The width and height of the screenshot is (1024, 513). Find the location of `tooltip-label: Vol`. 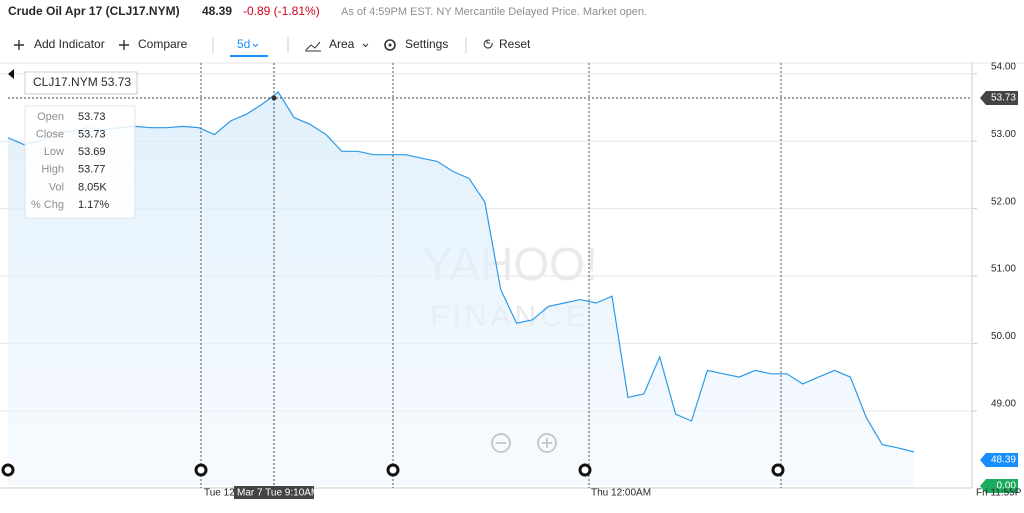

tooltip-label: Vol is located at coordinates (56, 187).